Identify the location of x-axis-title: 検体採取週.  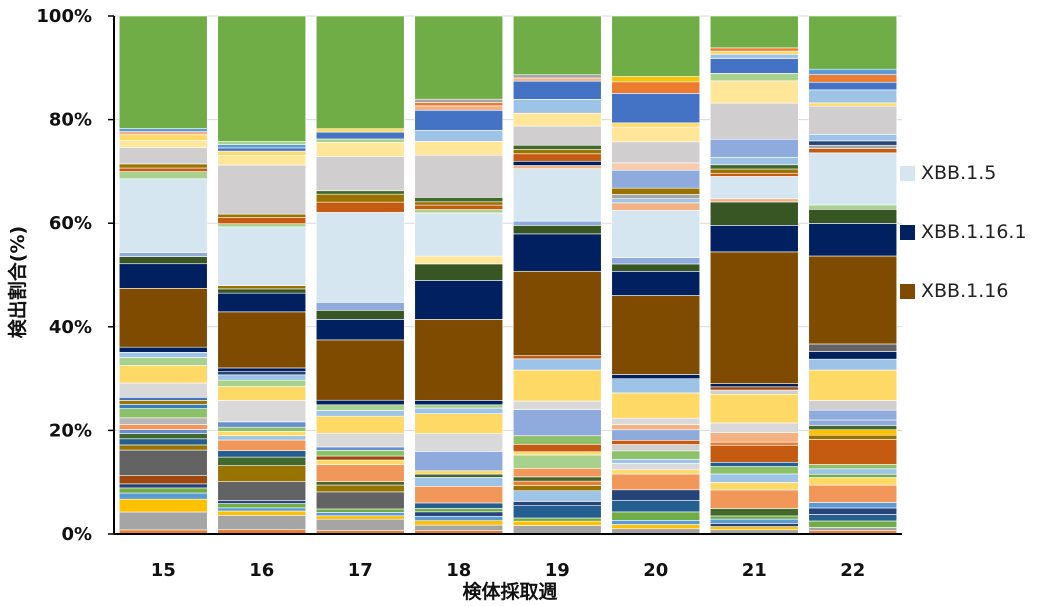
(509, 591).